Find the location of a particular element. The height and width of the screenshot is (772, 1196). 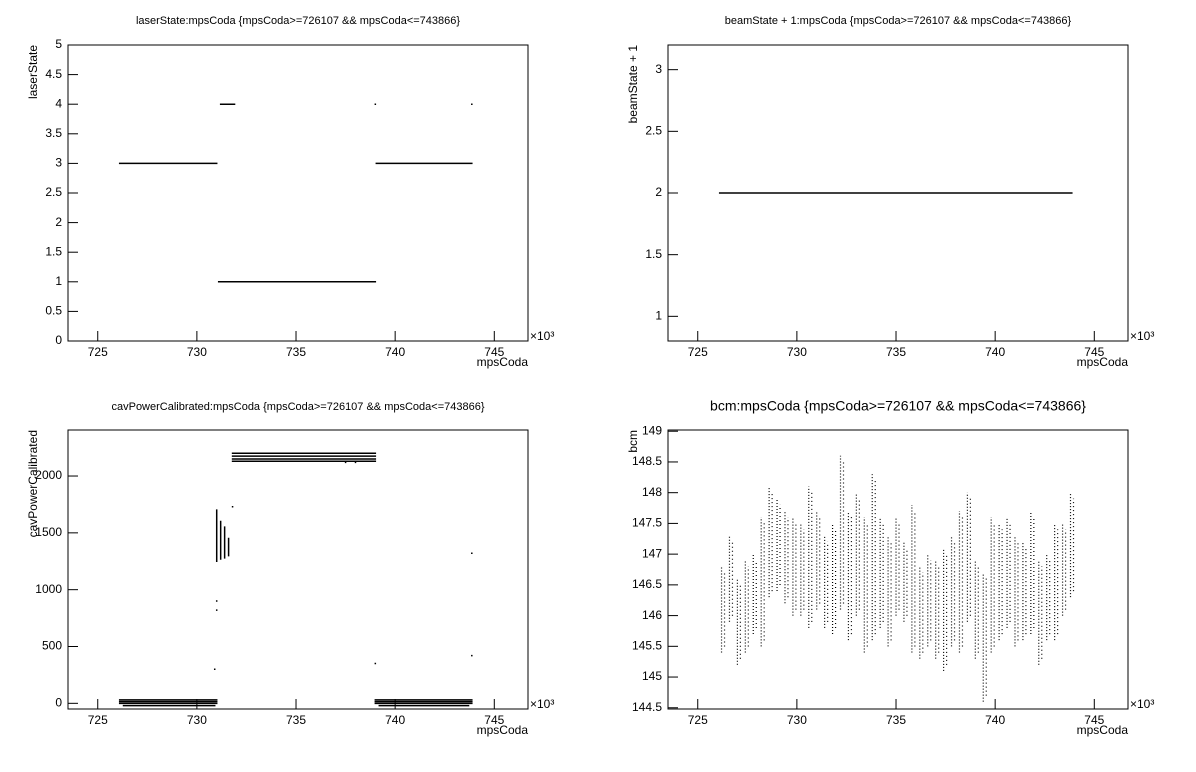

y-axis-label: bcm is located at coordinates (633, 441).